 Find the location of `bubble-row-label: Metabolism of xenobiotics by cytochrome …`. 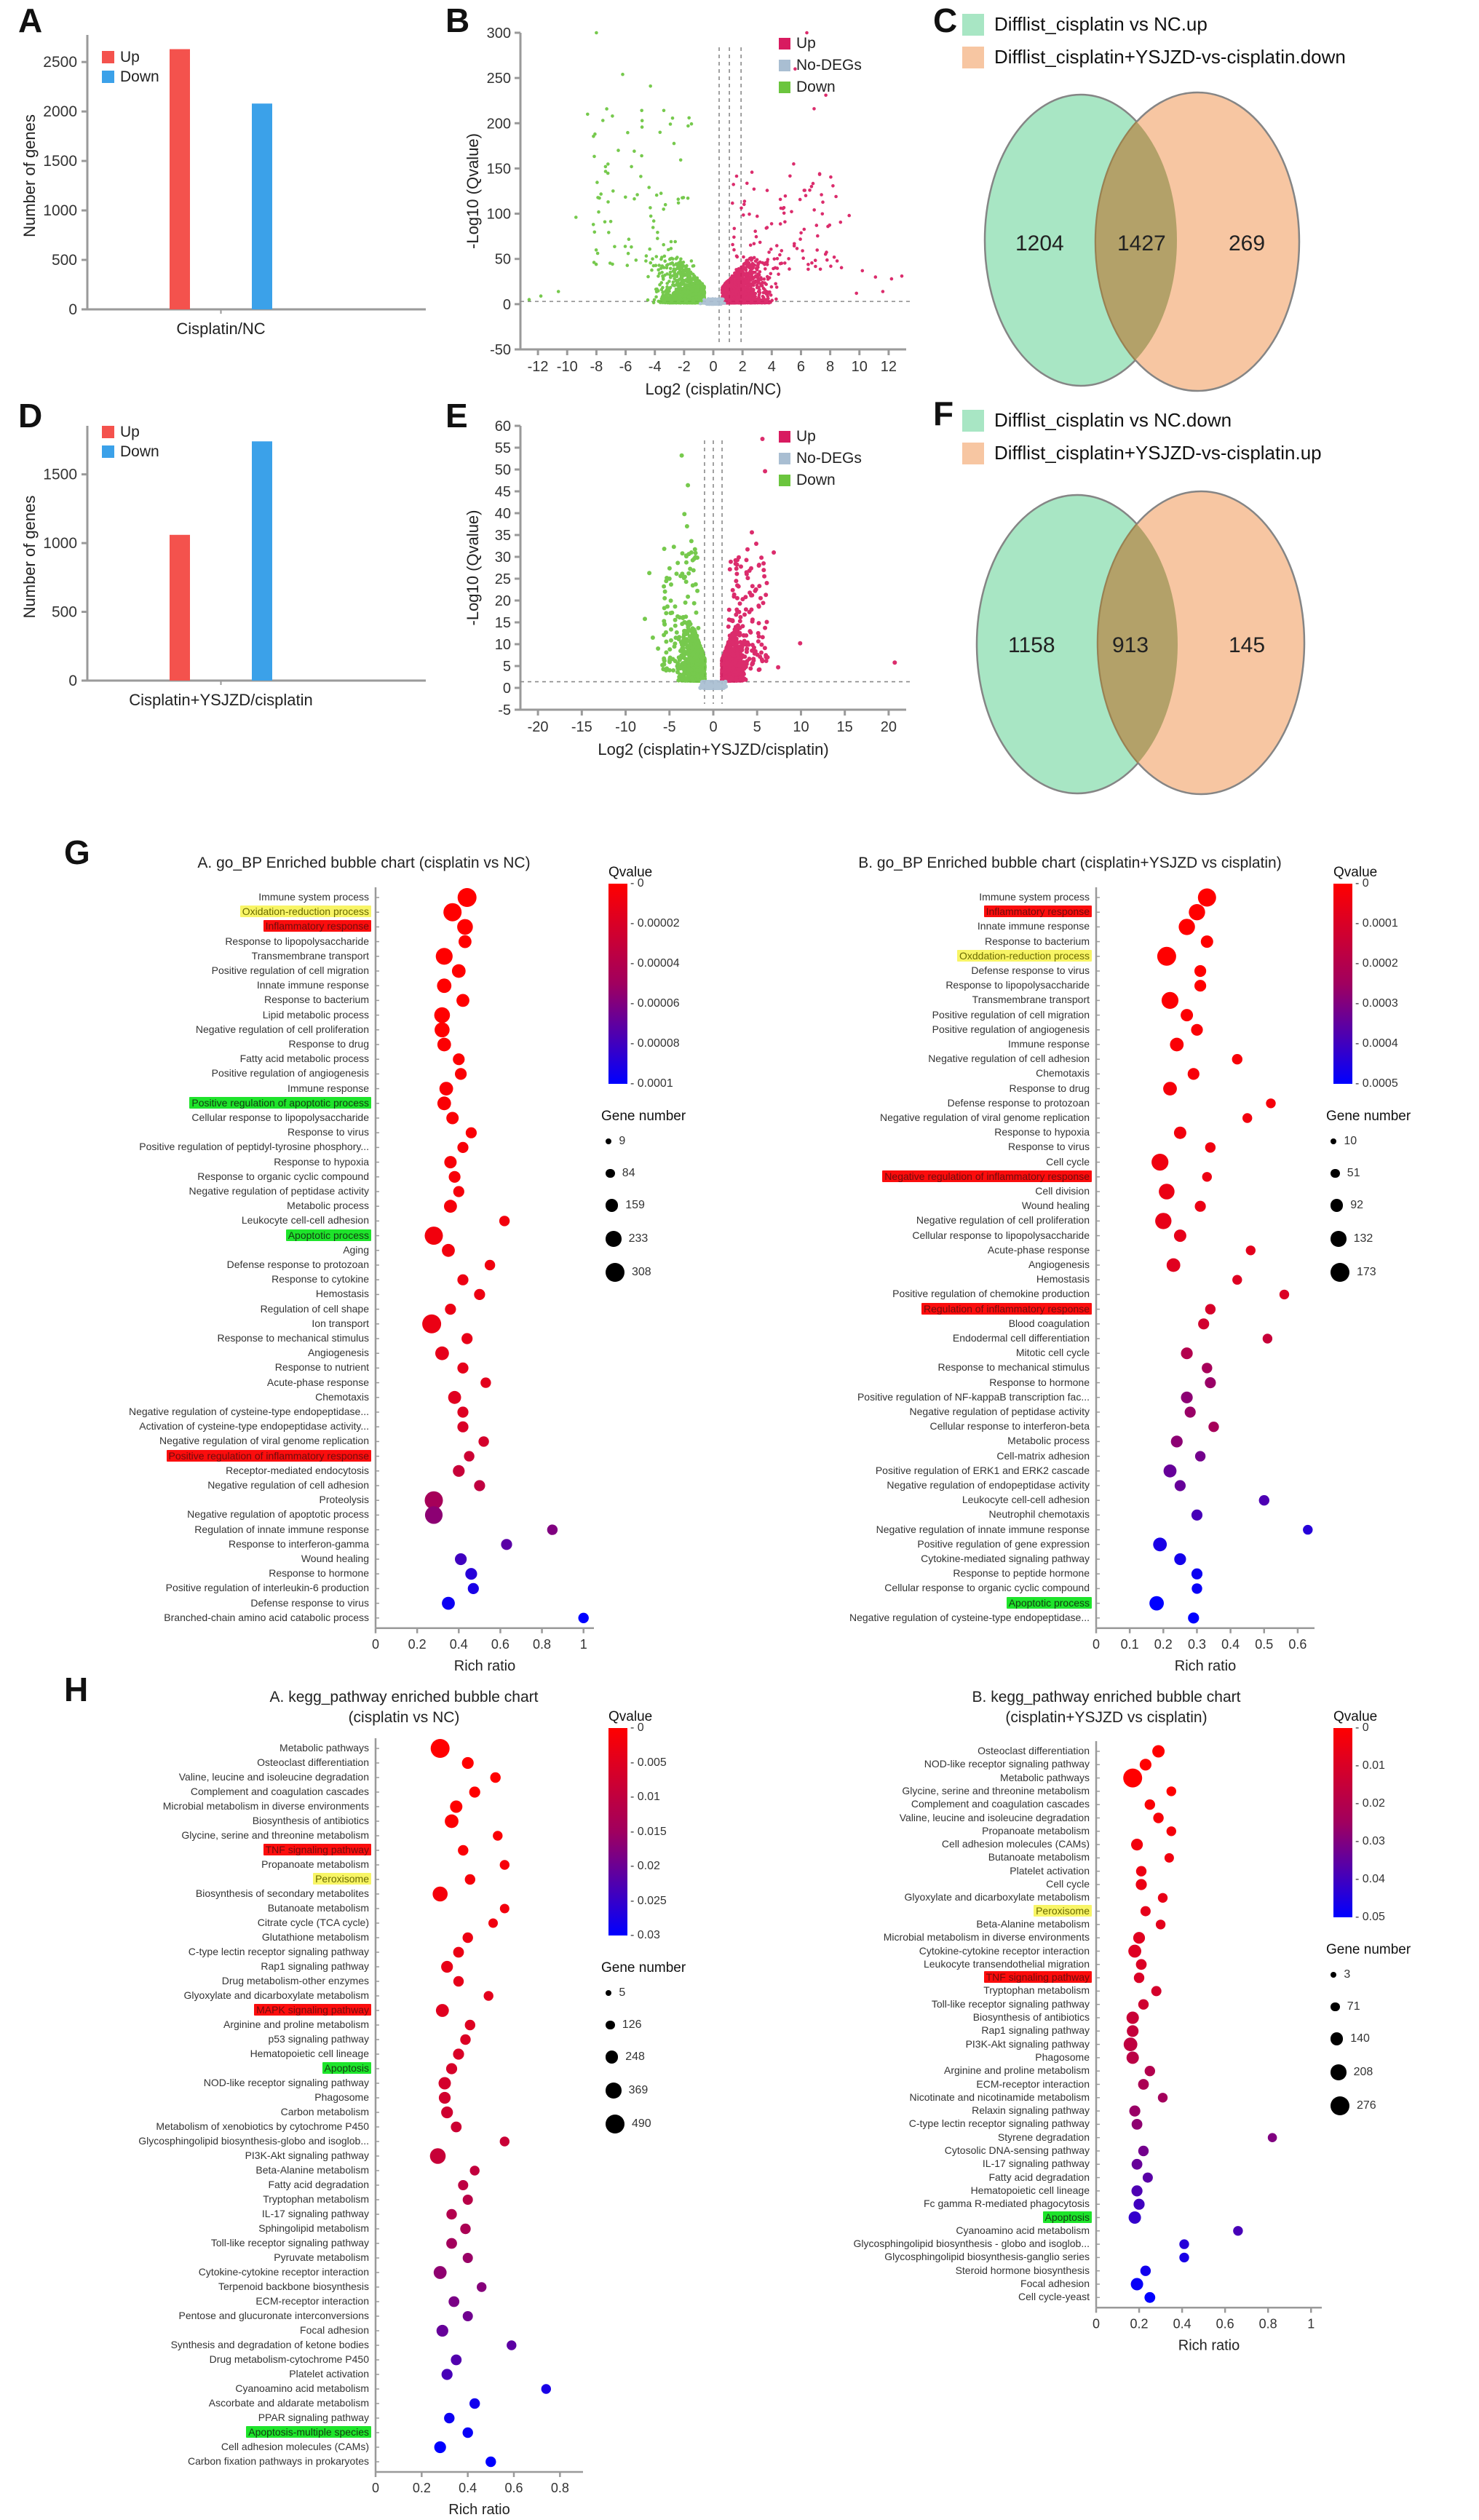

bubble-row-label: Metabolism of xenobiotics by cytochrome … is located at coordinates (262, 2126).